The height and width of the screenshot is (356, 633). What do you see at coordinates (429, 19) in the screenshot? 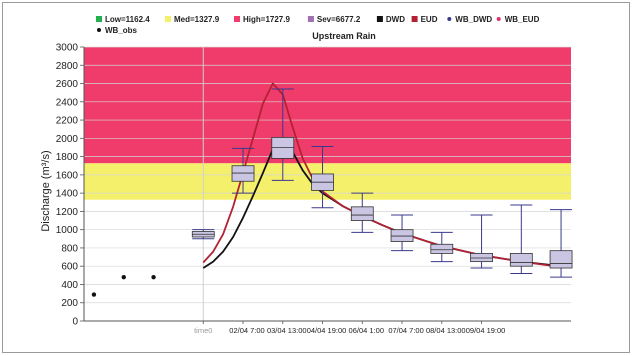
I see `legend-label: EUD` at bounding box center [429, 19].